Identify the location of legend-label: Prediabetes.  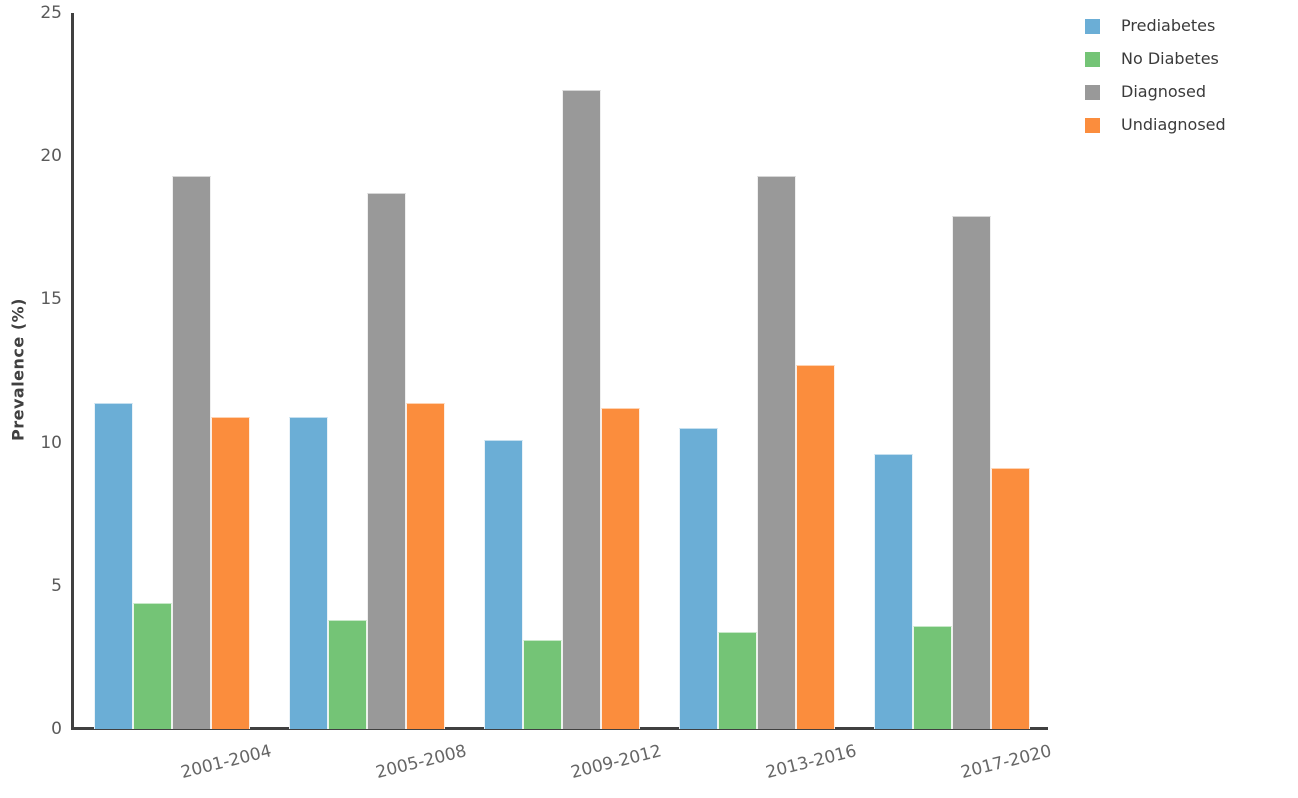
(1168, 25).